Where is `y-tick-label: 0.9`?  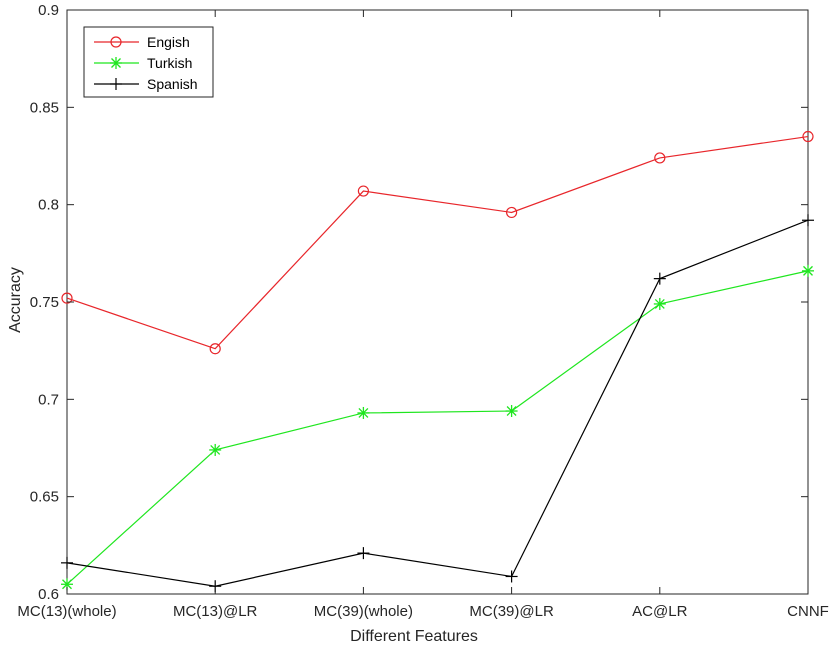
y-tick-label: 0.9 is located at coordinates (48, 10).